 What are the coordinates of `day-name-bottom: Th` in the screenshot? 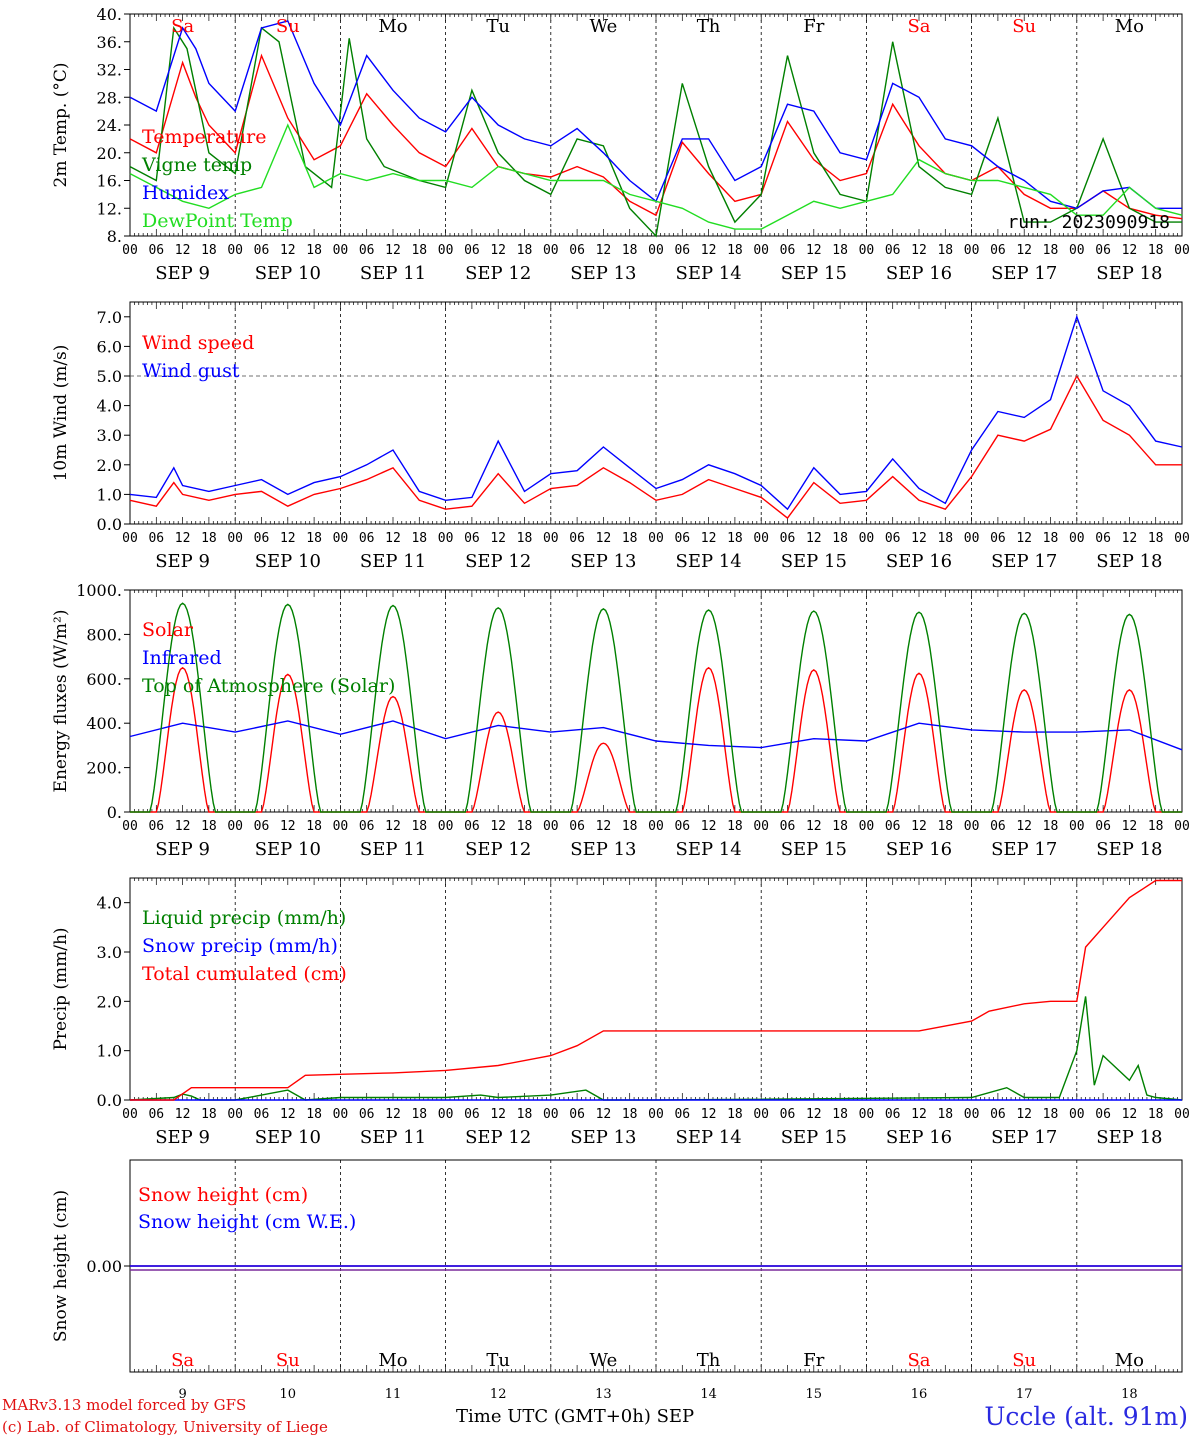 It's located at (709, 1360).